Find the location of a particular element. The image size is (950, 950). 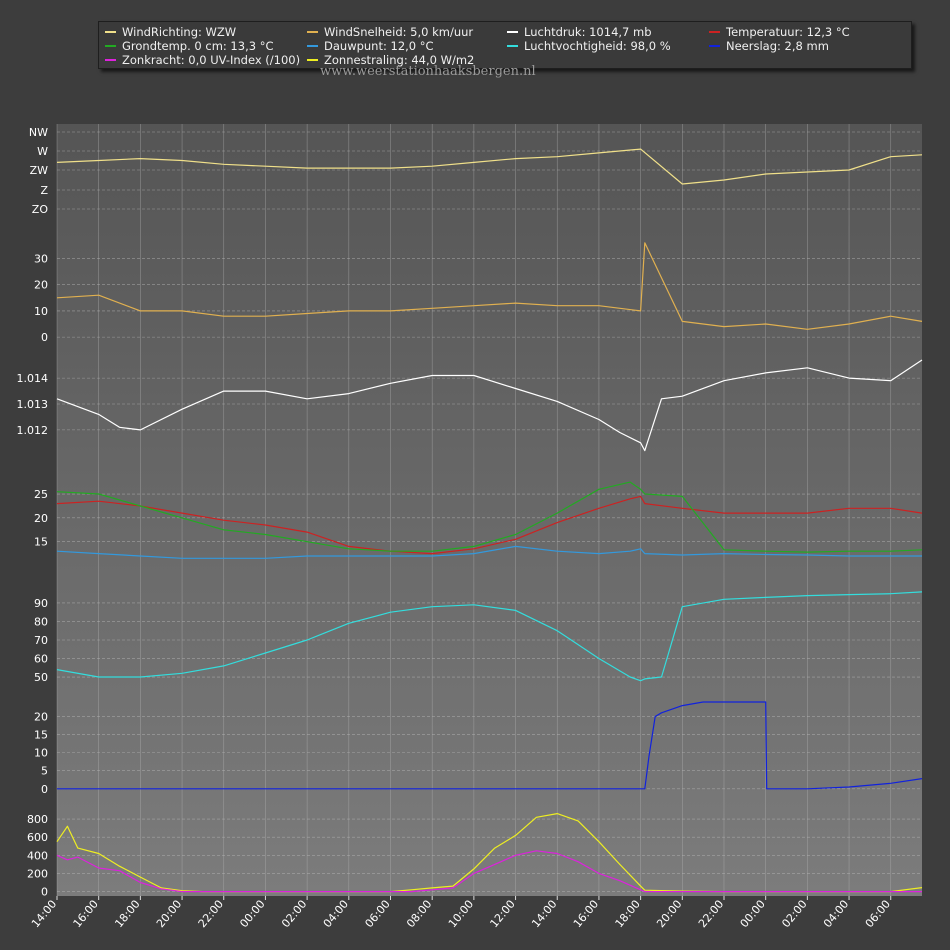

y-tick-label: 90 is located at coordinates (41, 603).